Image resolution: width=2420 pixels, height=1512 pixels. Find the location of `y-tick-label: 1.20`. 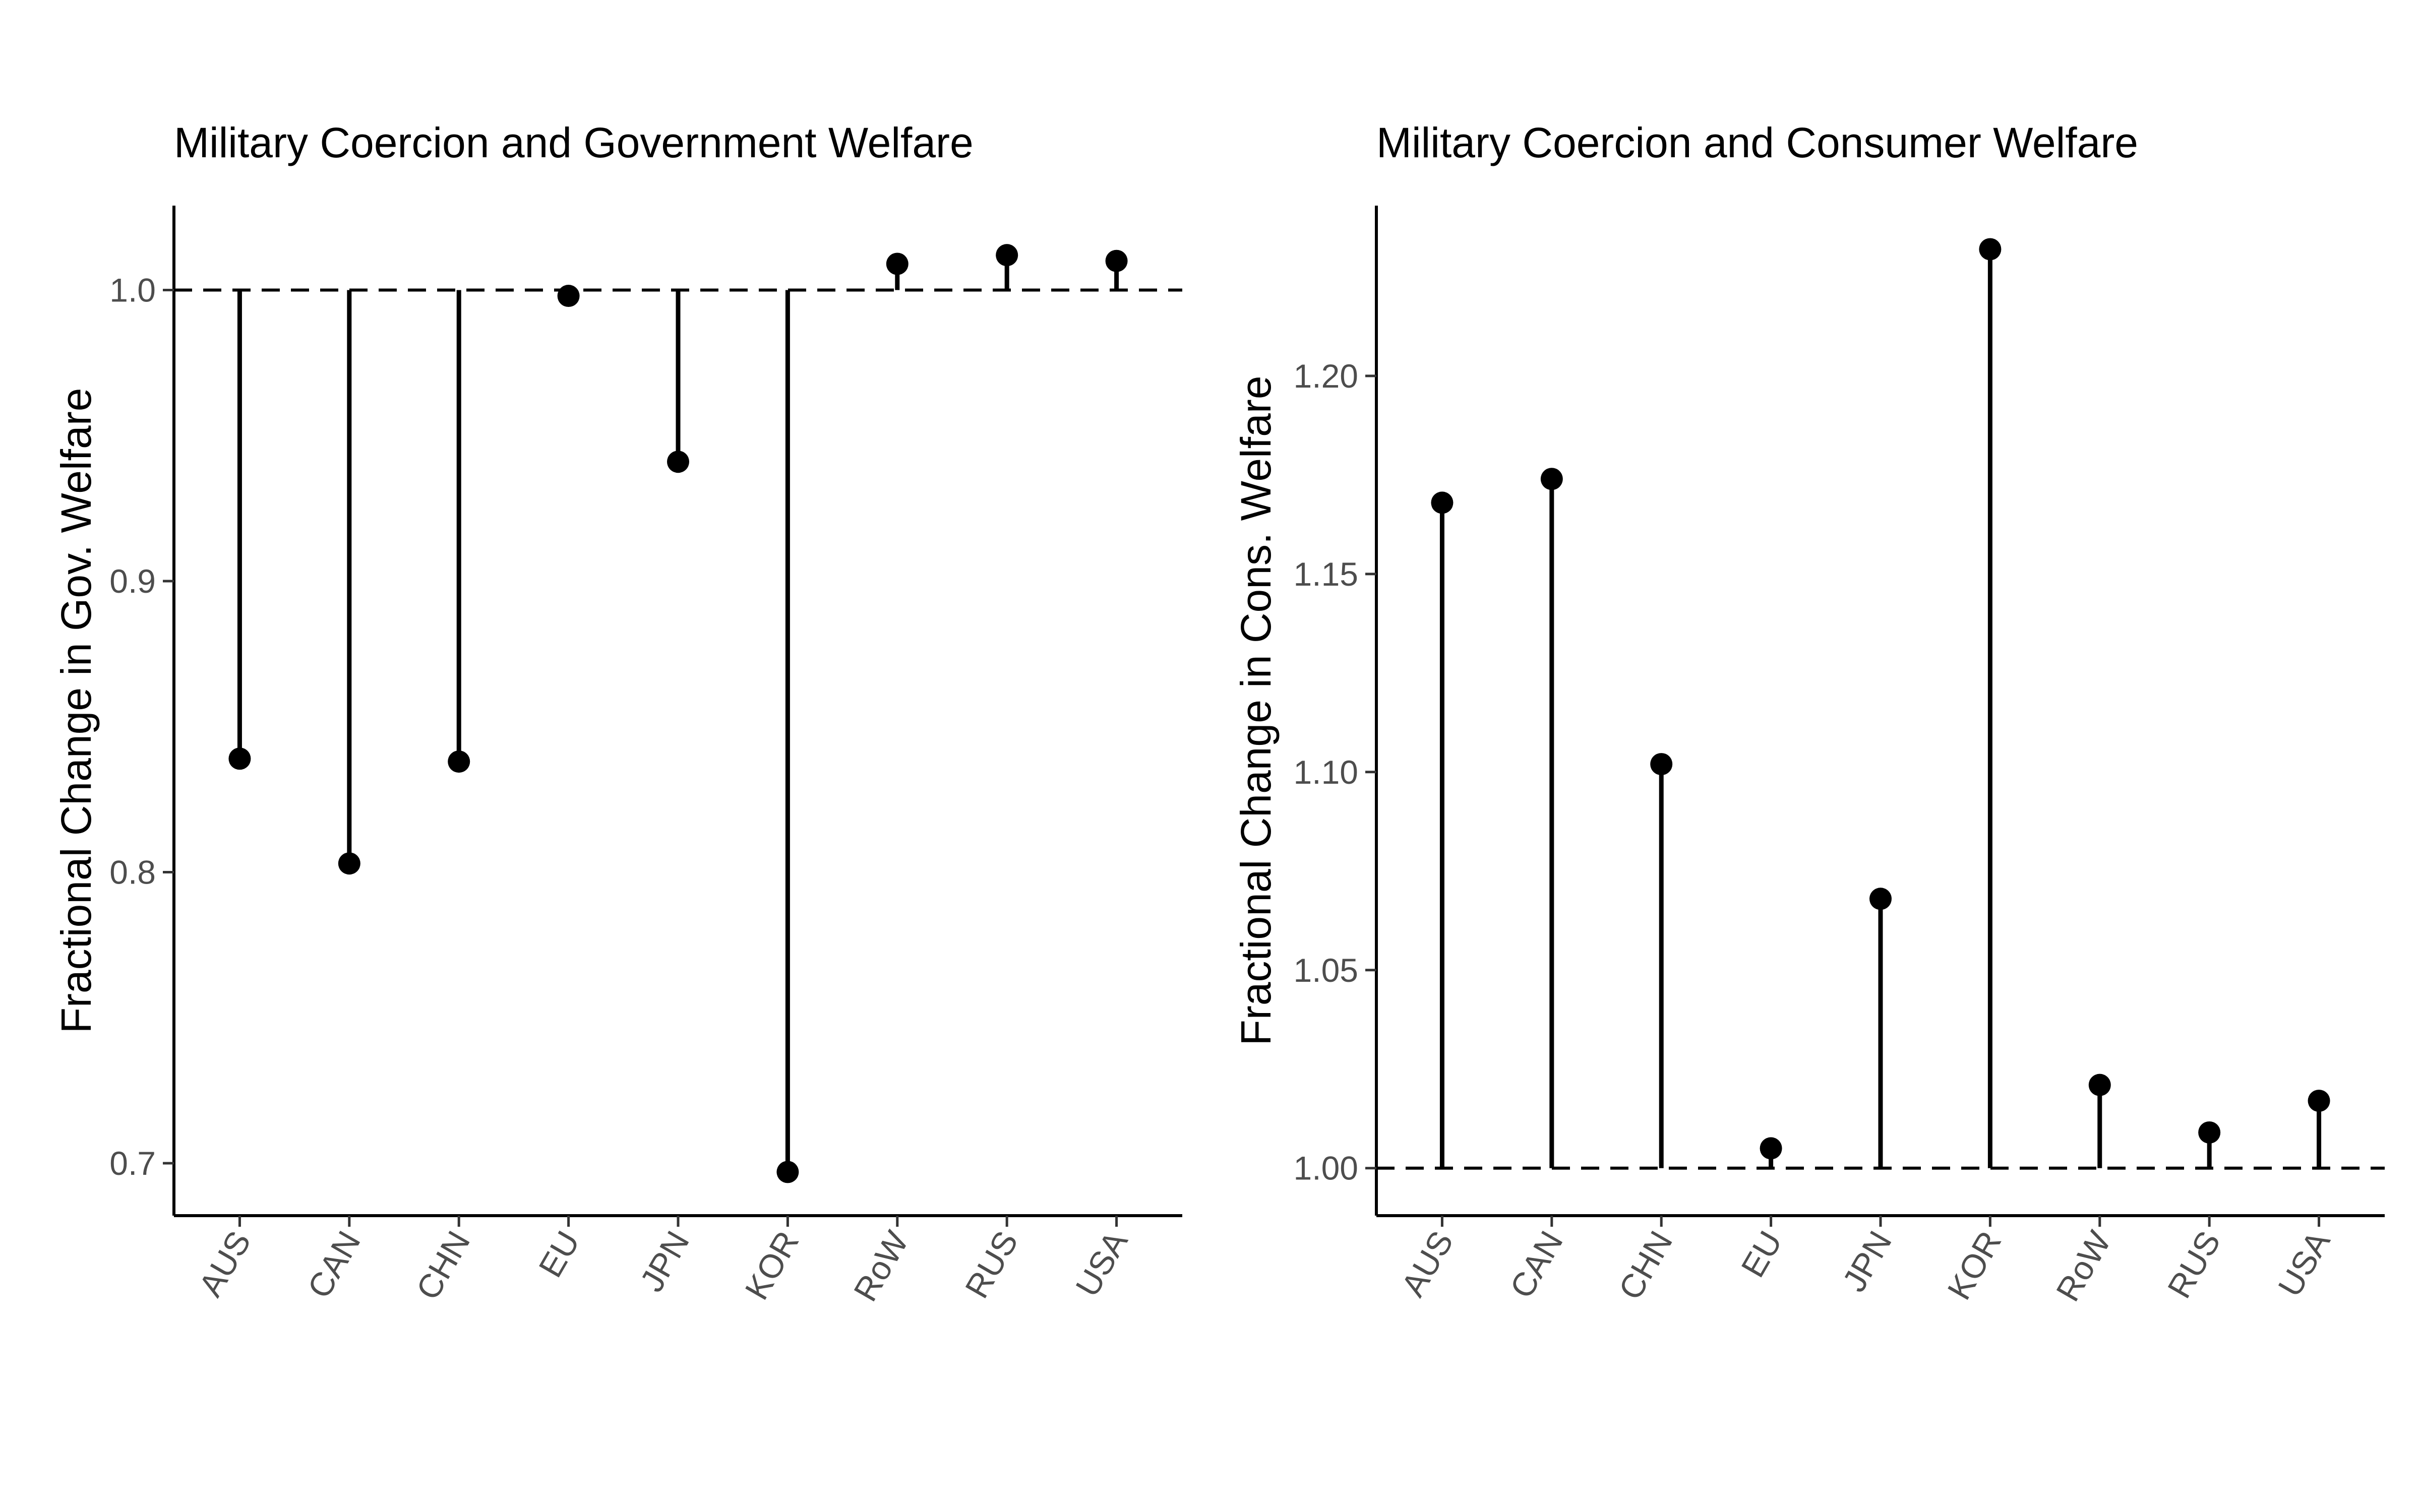

y-tick-label: 1.20 is located at coordinates (1326, 376).